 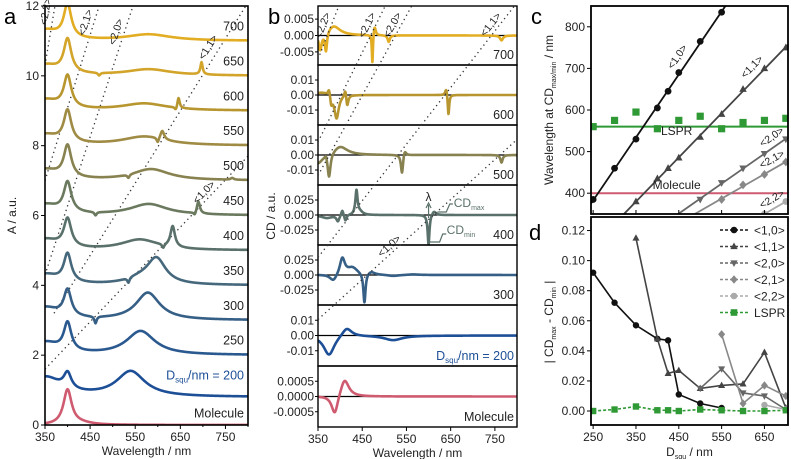 What do you see at coordinates (503, 115) in the screenshot?
I see `subplot-label: 600` at bounding box center [503, 115].